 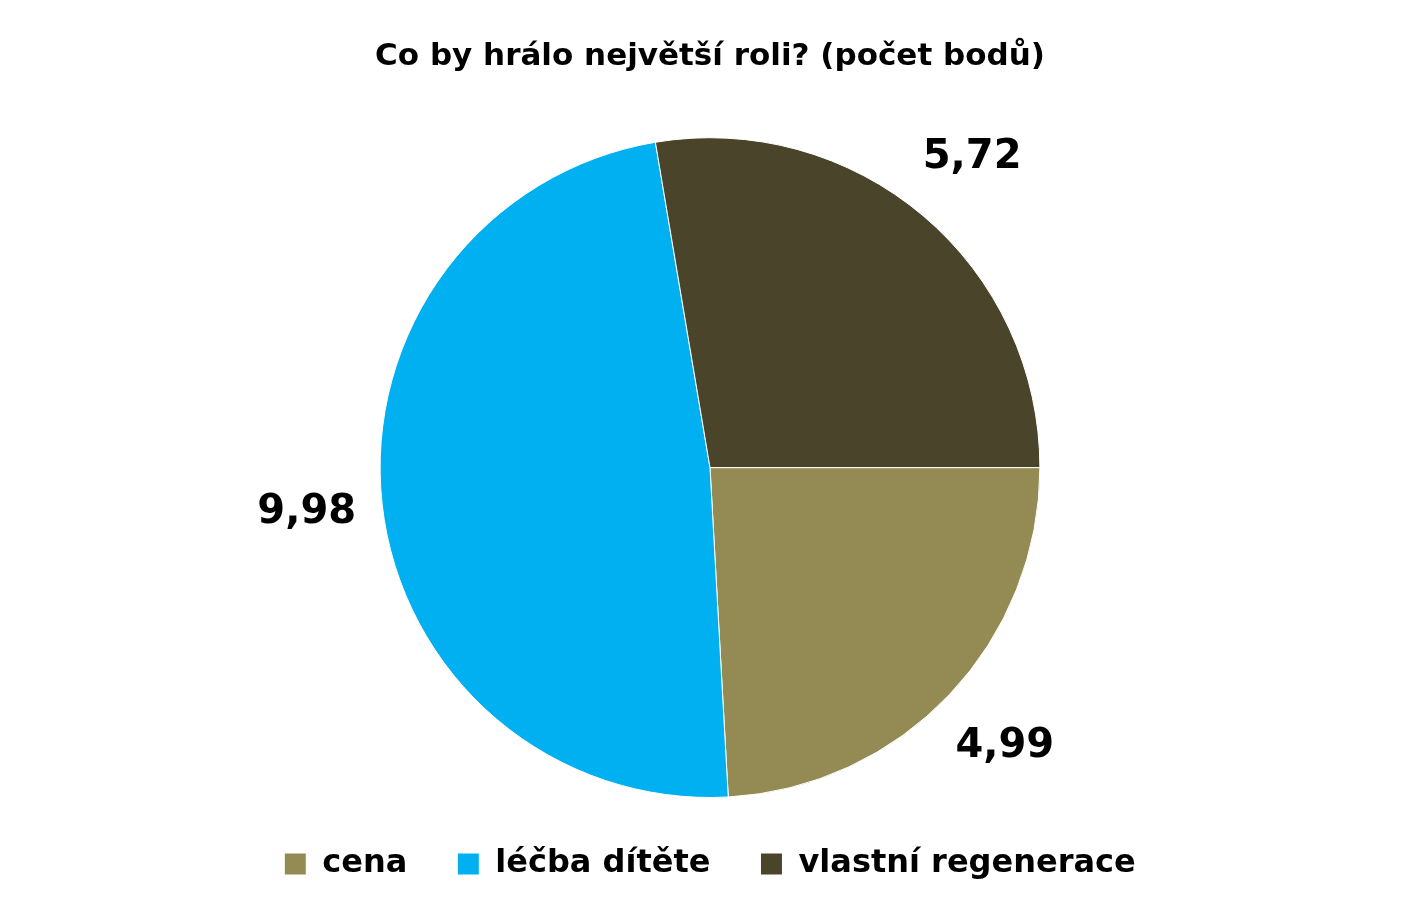 What do you see at coordinates (603, 861) in the screenshot?
I see `legend-label: léčba dítěte` at bounding box center [603, 861].